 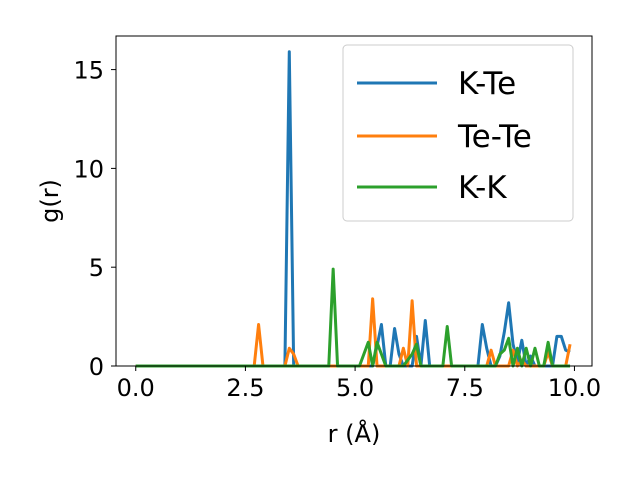 What do you see at coordinates (465, 388) in the screenshot?
I see `x-tick-label: 7.5` at bounding box center [465, 388].